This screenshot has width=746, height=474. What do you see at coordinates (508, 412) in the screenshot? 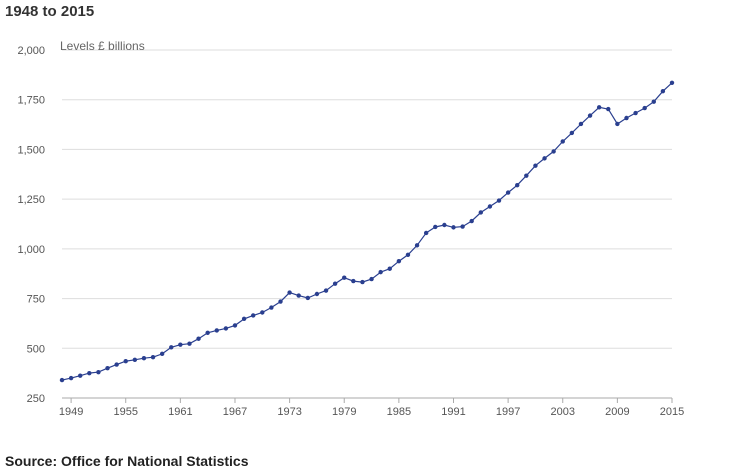
I see `x-tick-label: 1997` at bounding box center [508, 412].